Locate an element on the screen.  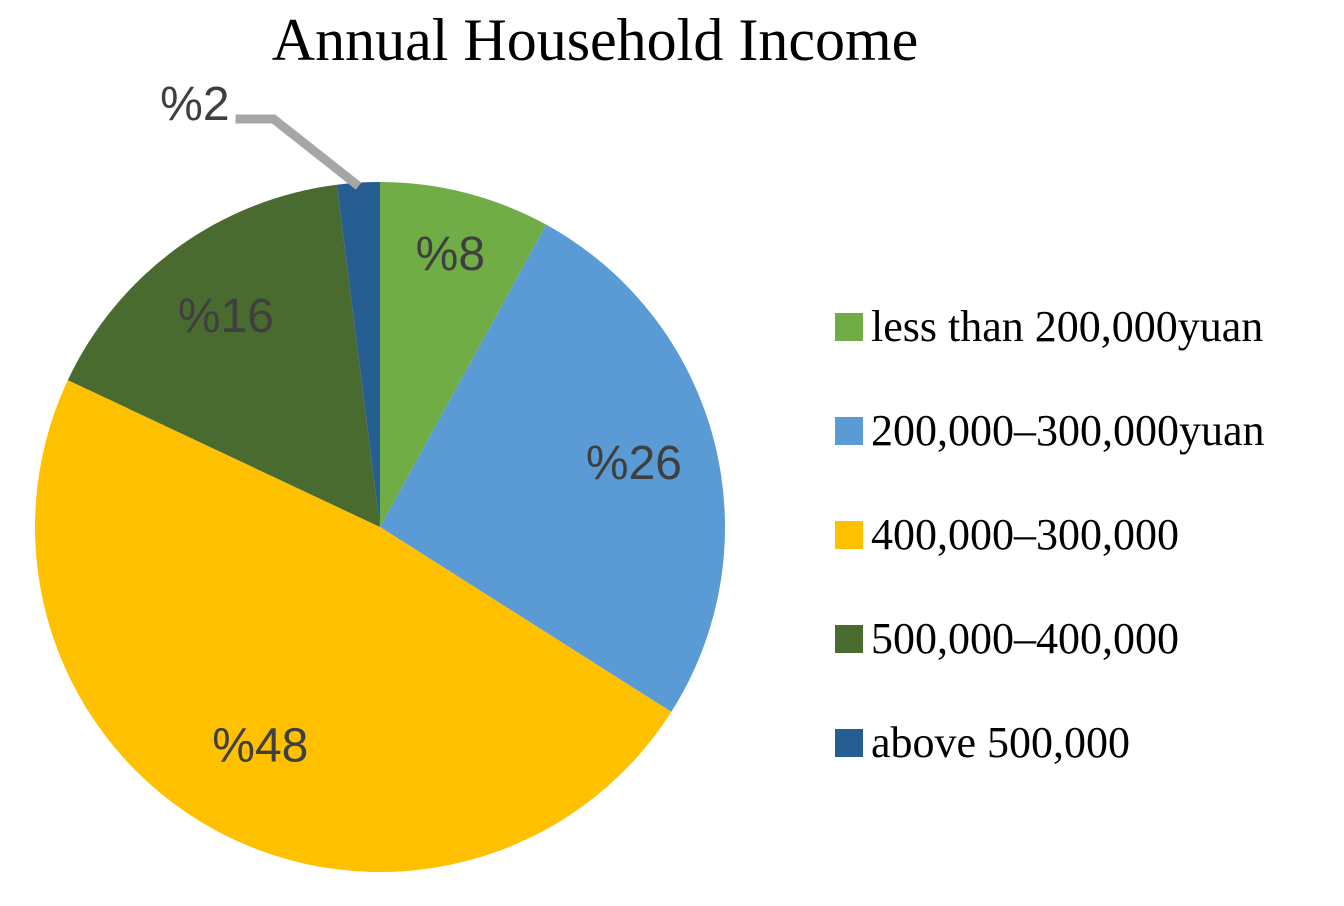
chart-title: Annual Household Income is located at coordinates (595, 40).